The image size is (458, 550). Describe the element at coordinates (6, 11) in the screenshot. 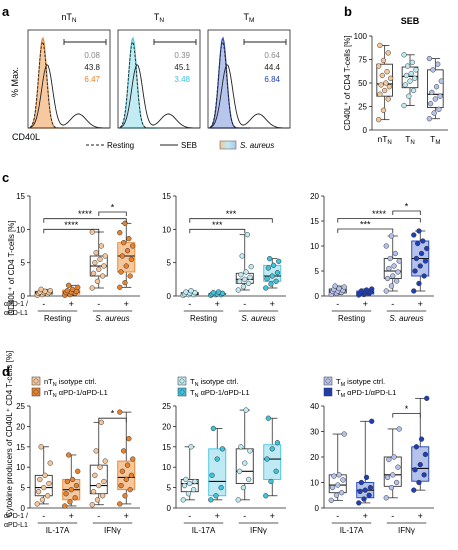

I see `panel-letter-a: a` at that location.